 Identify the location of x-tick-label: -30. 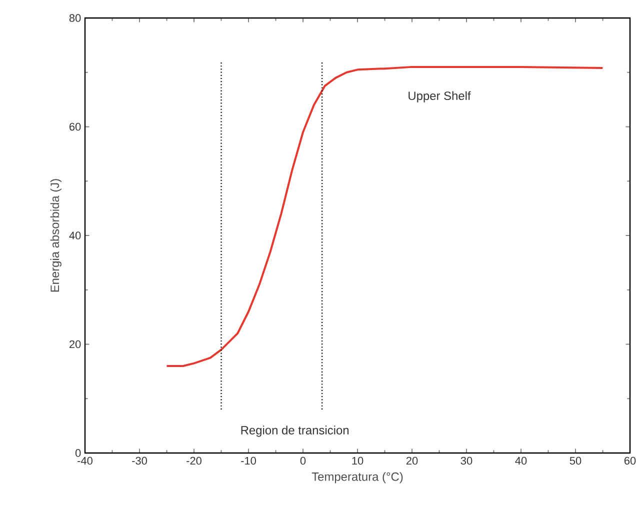
(139, 460).